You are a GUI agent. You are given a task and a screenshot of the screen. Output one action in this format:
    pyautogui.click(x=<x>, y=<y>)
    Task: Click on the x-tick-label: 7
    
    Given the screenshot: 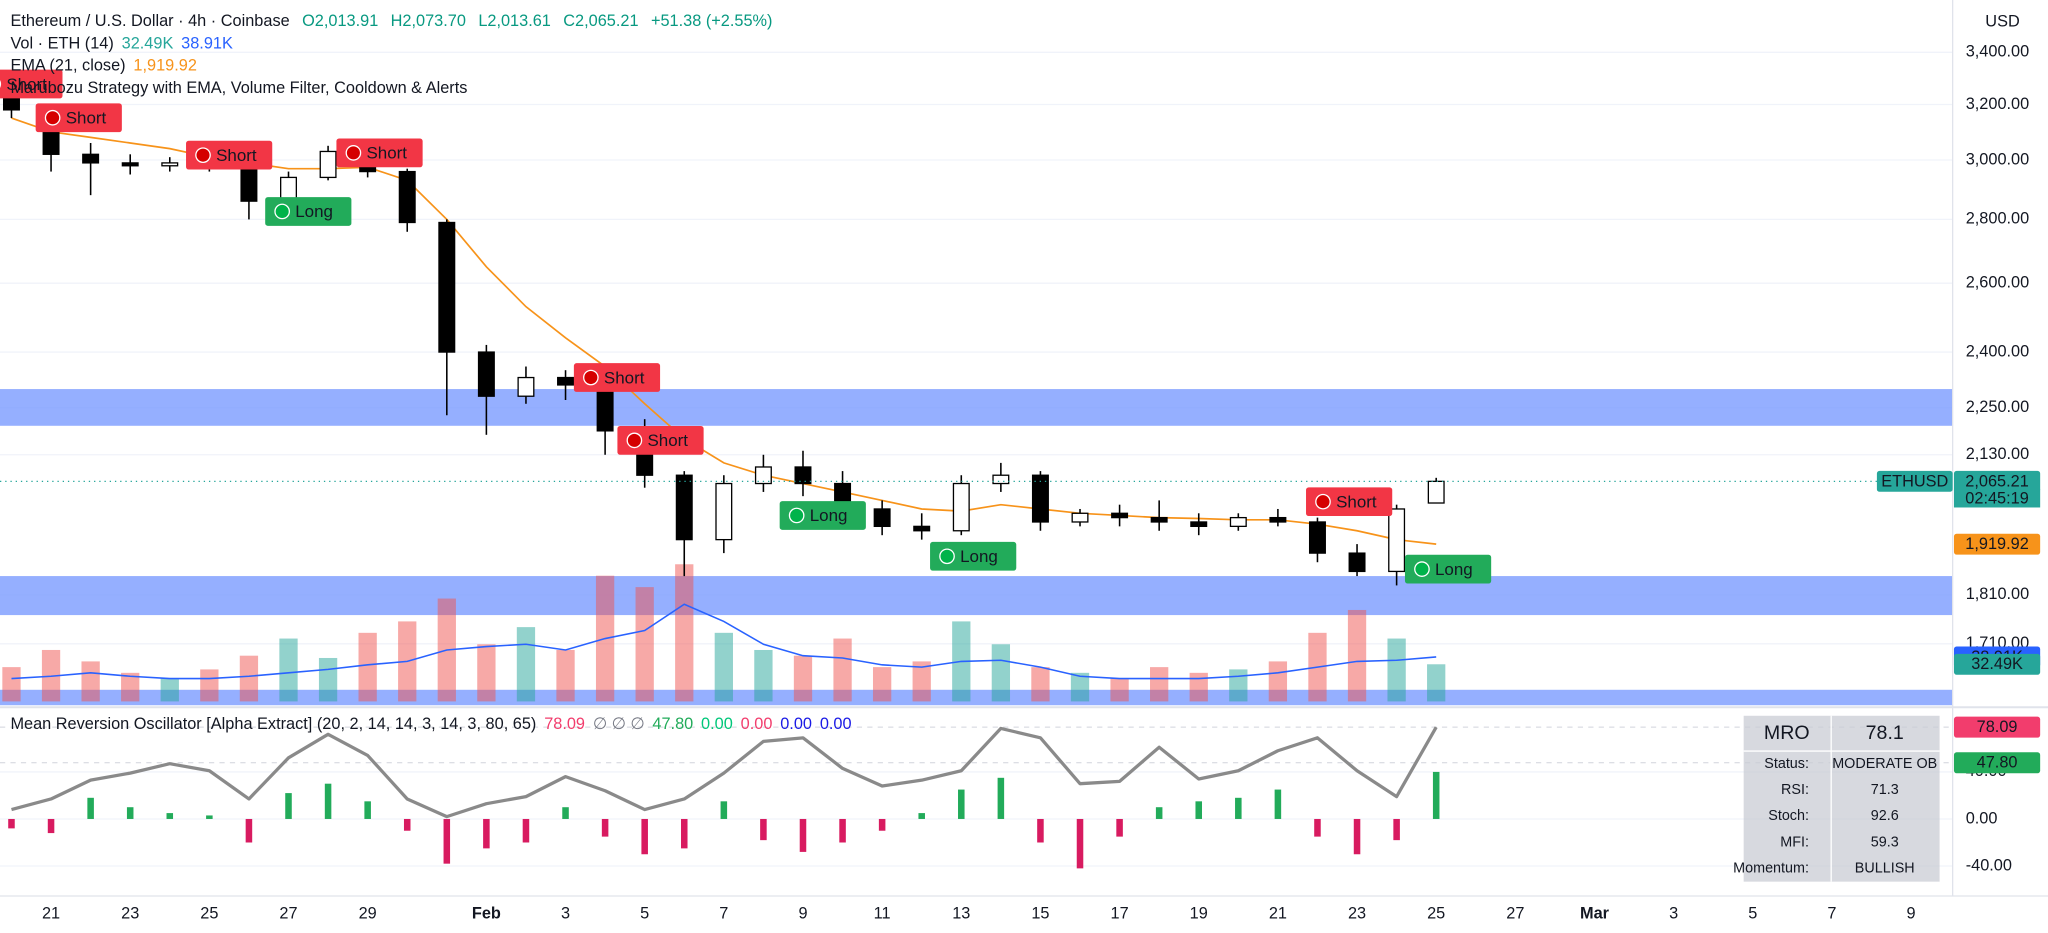 What is the action you would take?
    pyautogui.click(x=1831, y=914)
    